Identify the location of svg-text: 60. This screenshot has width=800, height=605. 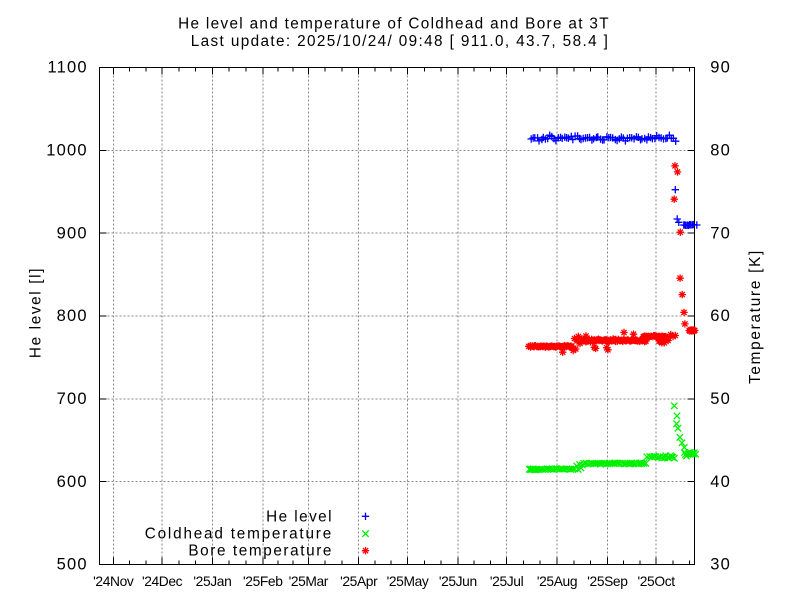
(720, 316).